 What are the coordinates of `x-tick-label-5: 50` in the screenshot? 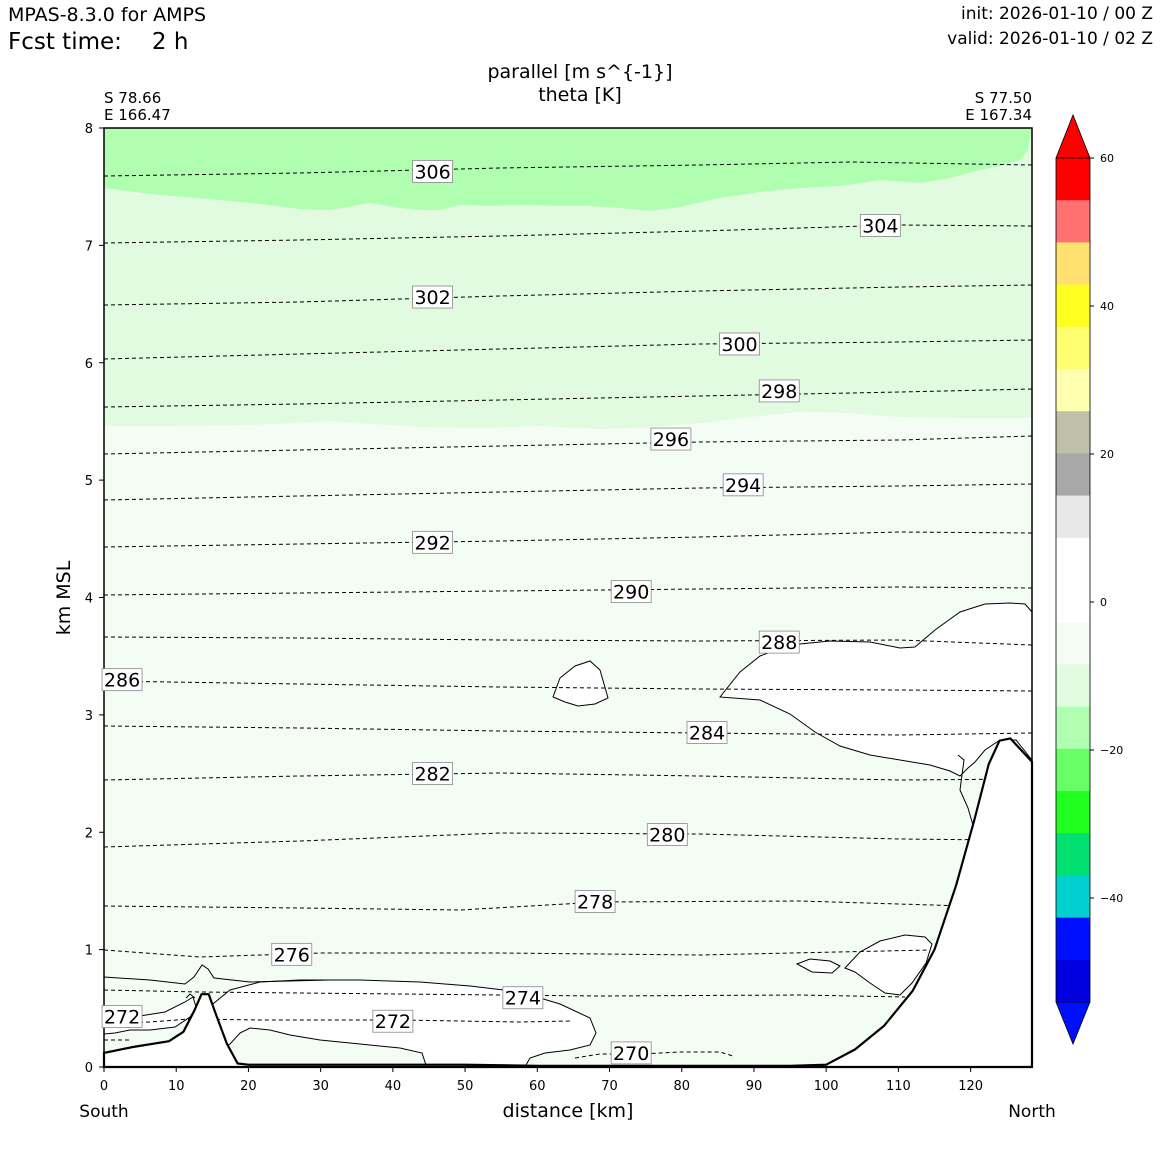 It's located at (465, 1086).